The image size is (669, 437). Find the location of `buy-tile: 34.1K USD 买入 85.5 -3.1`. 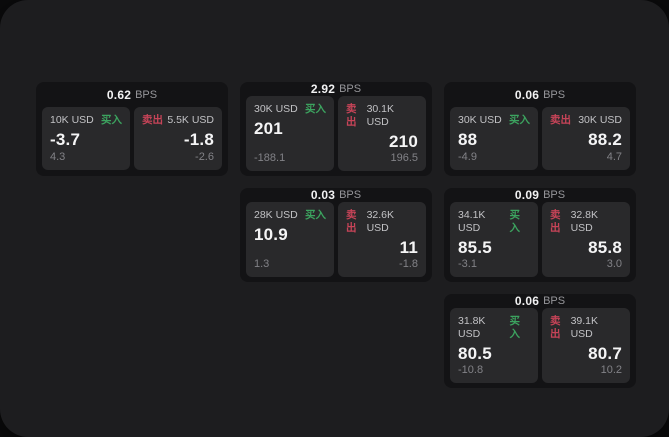

buy-tile: 34.1K USD 买入 85.5 -3.1 is located at coordinates (494, 239).